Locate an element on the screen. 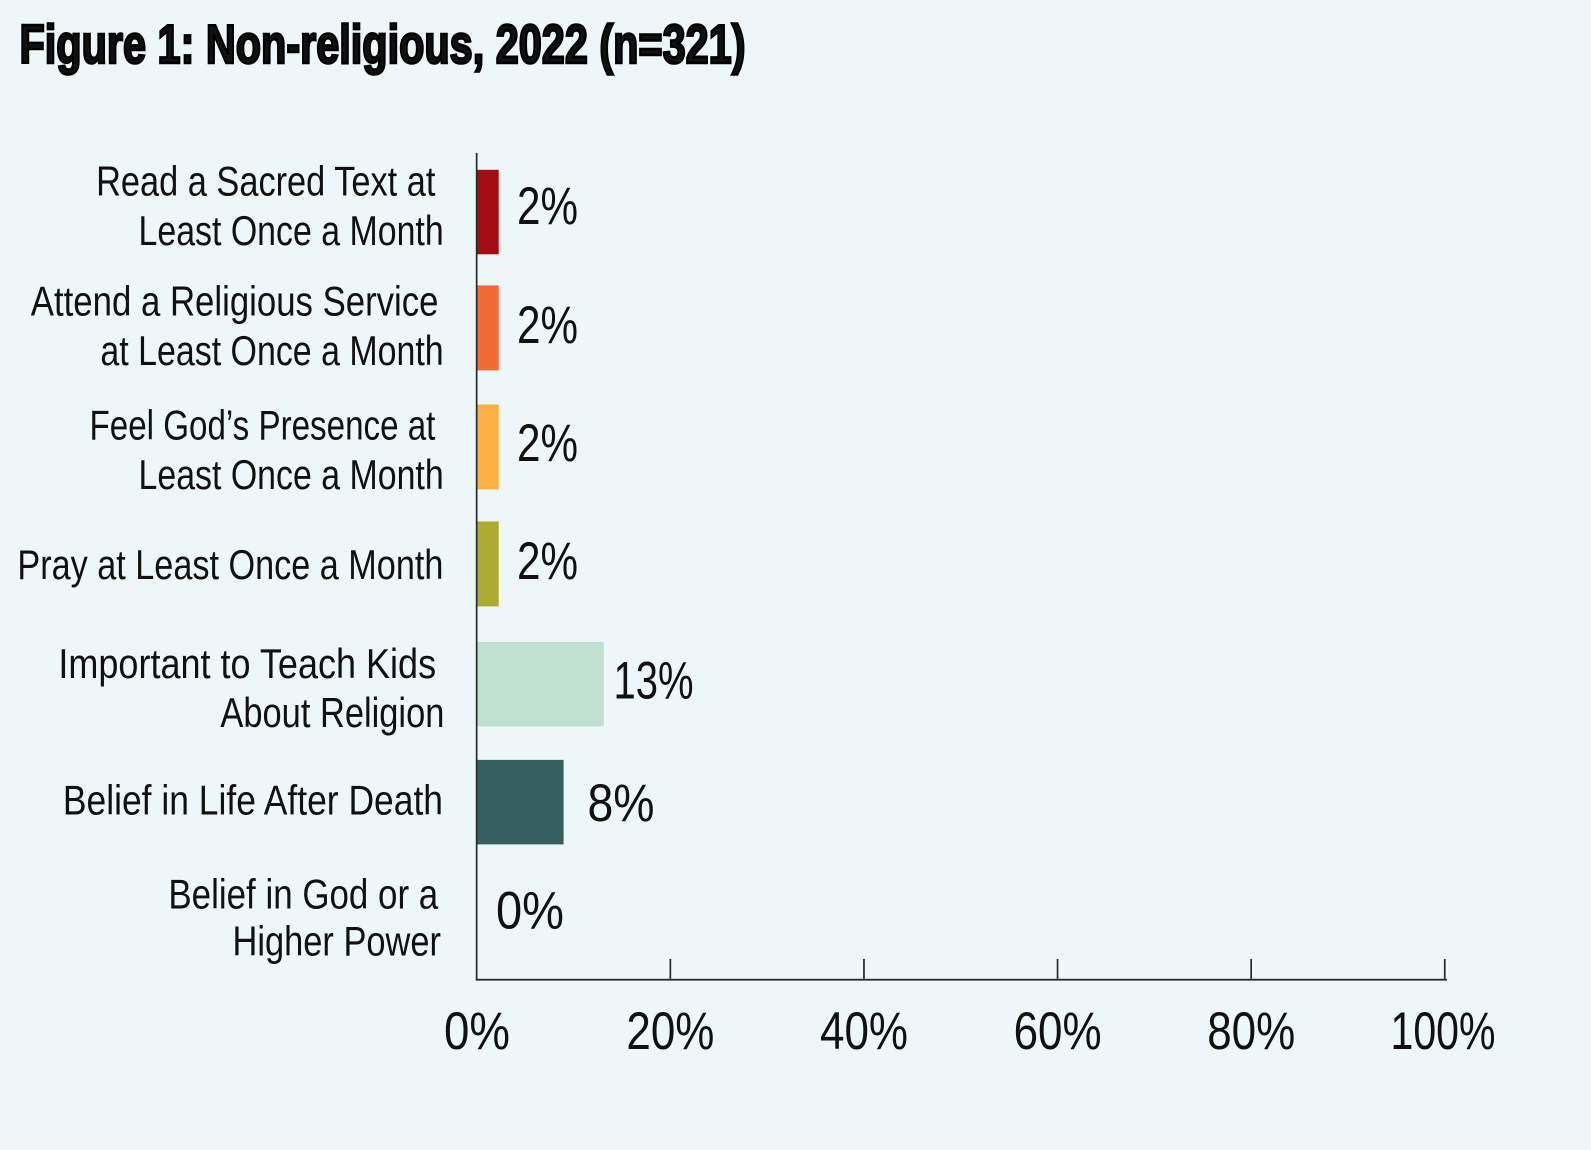 The height and width of the screenshot is (1150, 1591). svg-text: 60% is located at coordinates (1058, 1031).